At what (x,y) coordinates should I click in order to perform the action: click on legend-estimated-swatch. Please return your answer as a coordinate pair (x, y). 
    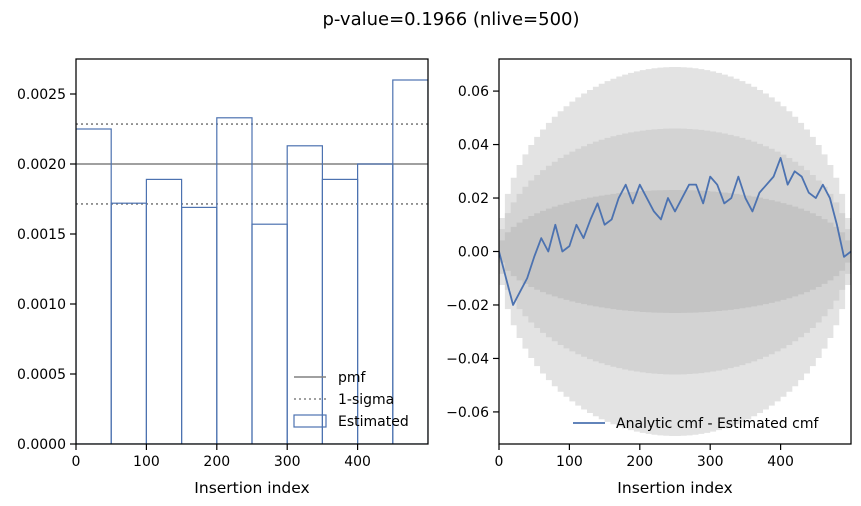
    Looking at the image, I should click on (310, 421).